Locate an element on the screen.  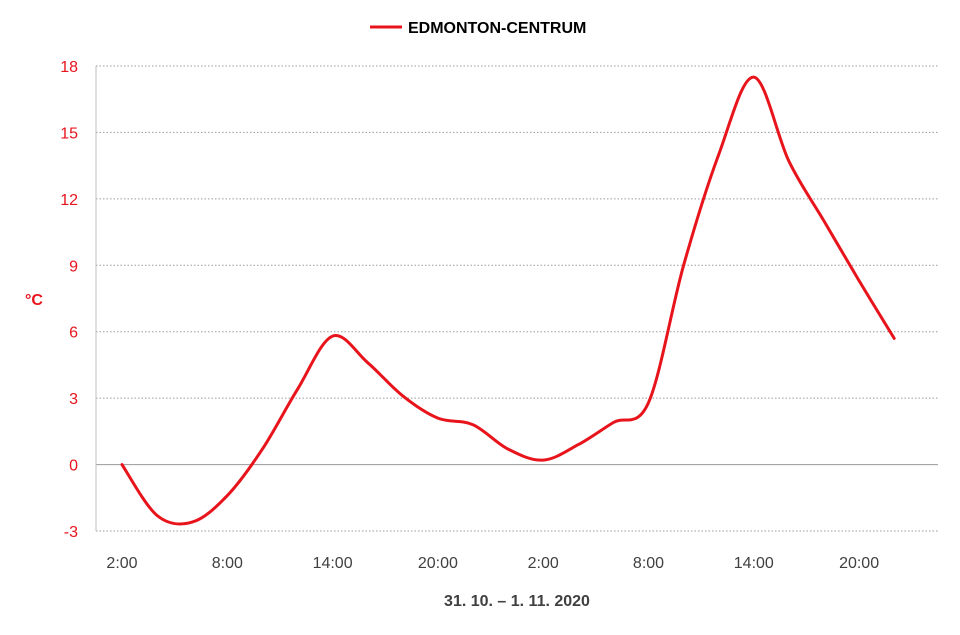
y-tick-label: 3 is located at coordinates (73, 399).